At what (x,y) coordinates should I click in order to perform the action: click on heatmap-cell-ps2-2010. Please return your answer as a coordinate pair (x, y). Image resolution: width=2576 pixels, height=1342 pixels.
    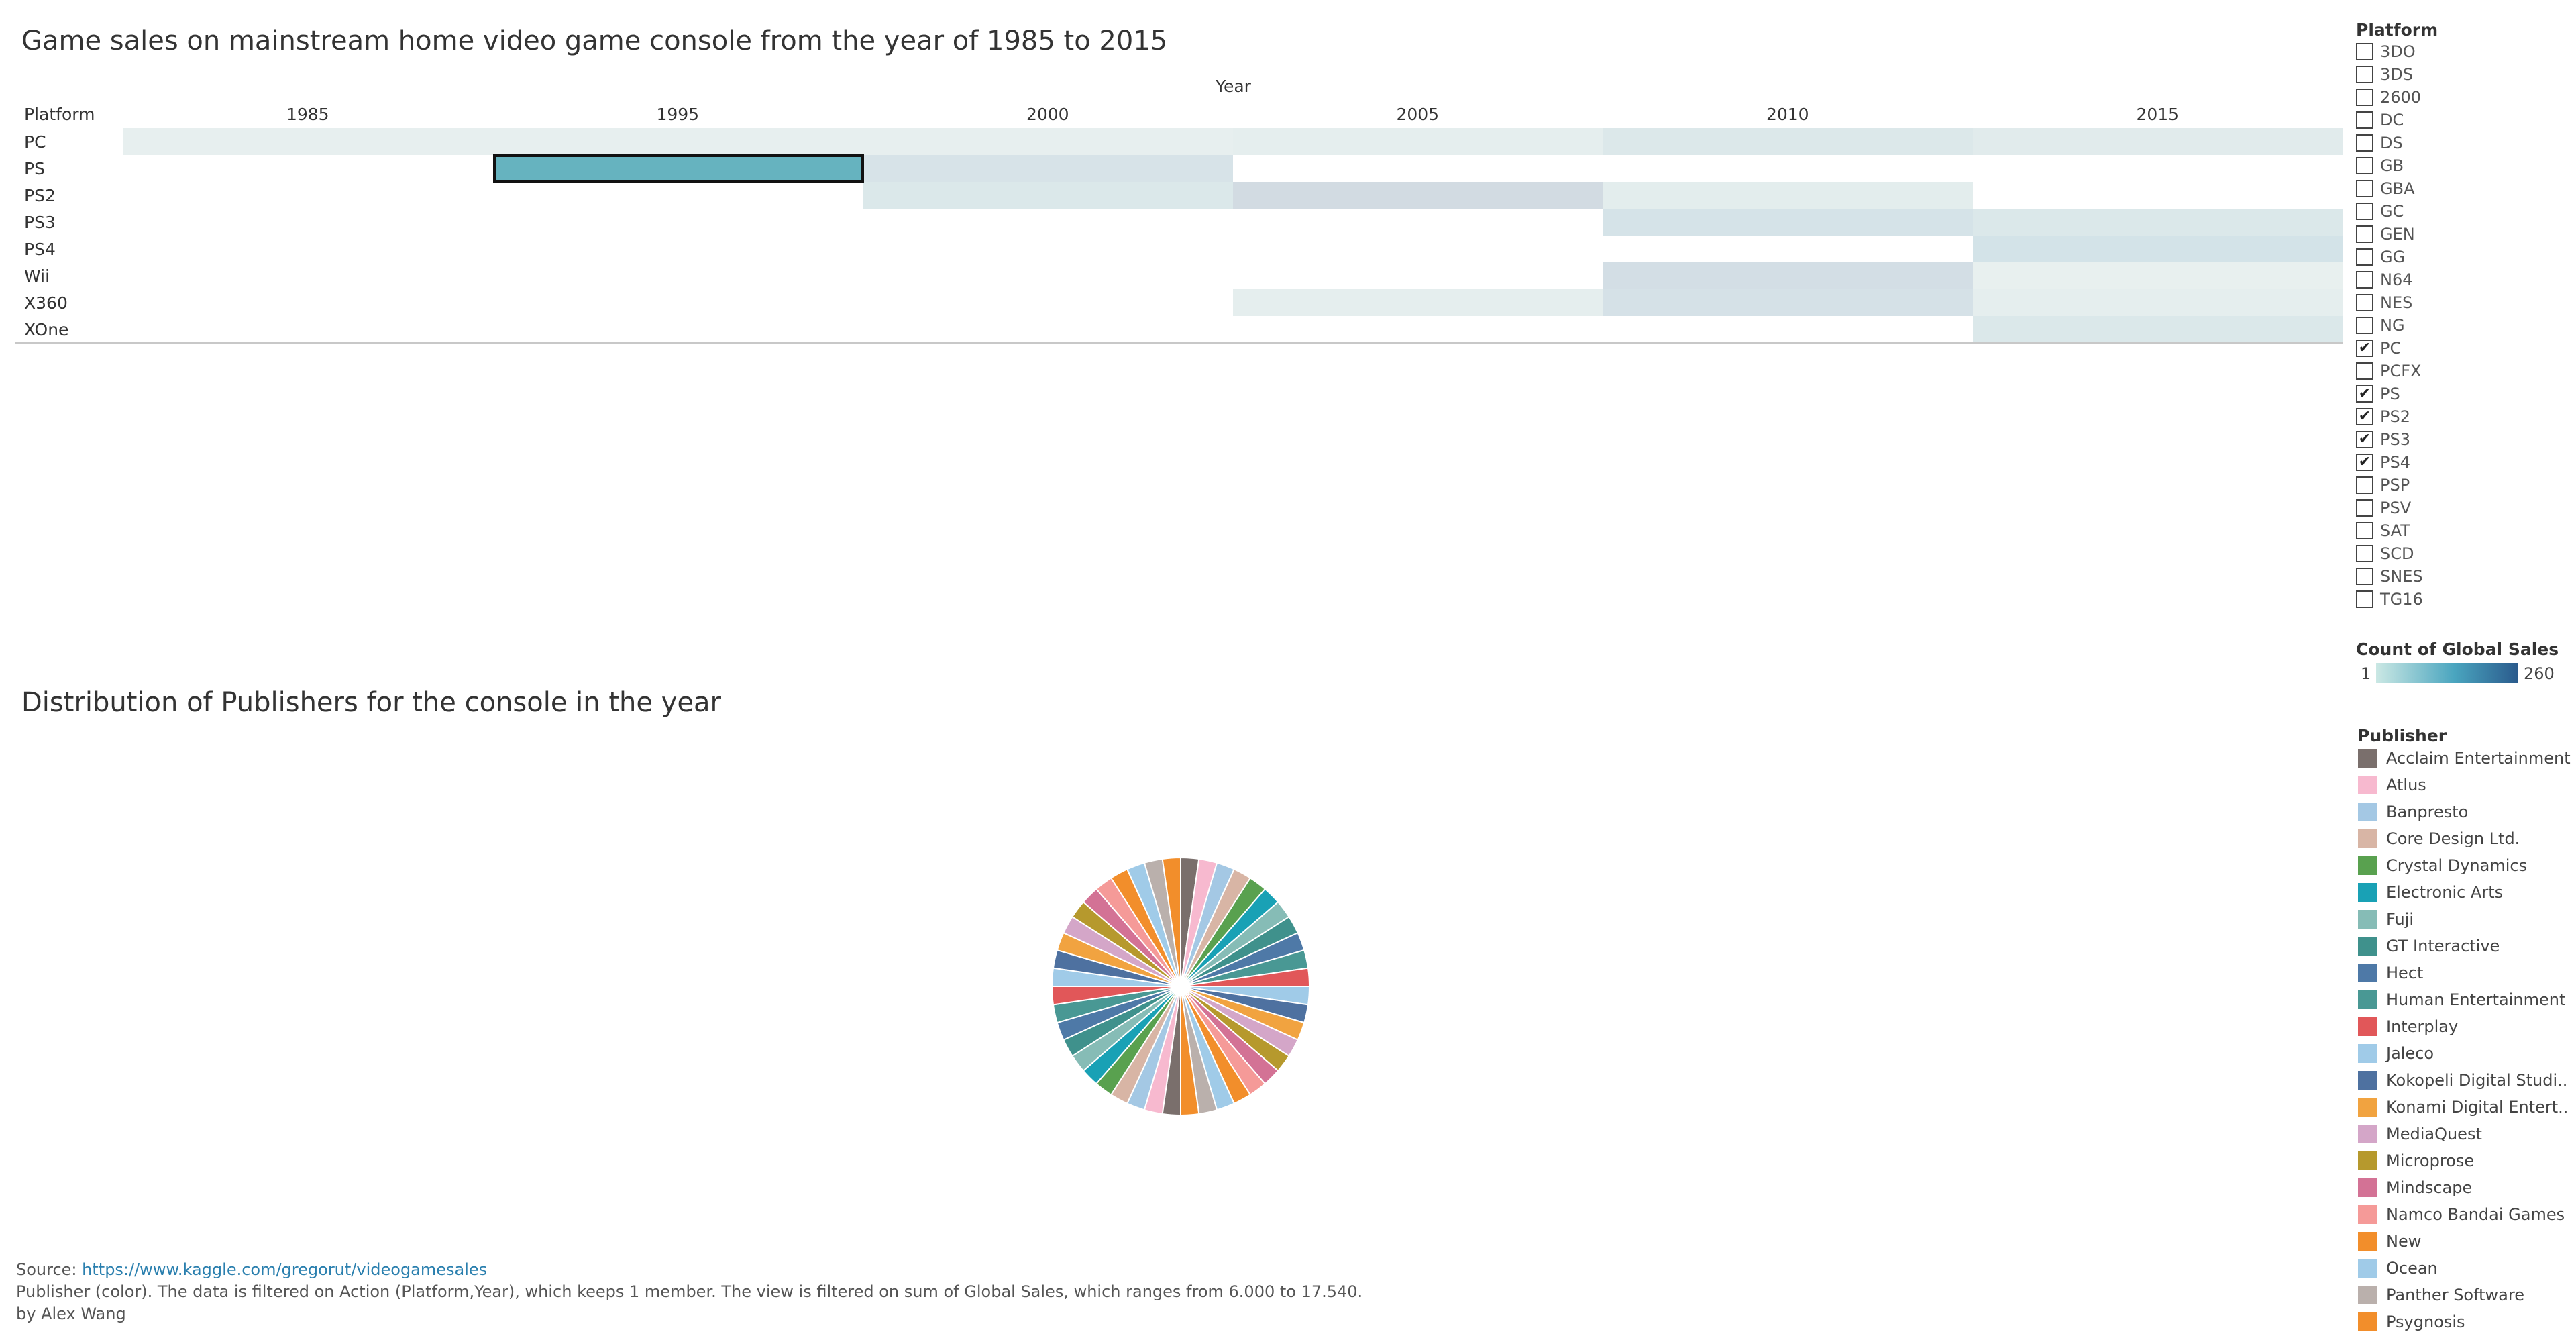
    Looking at the image, I should click on (1788, 196).